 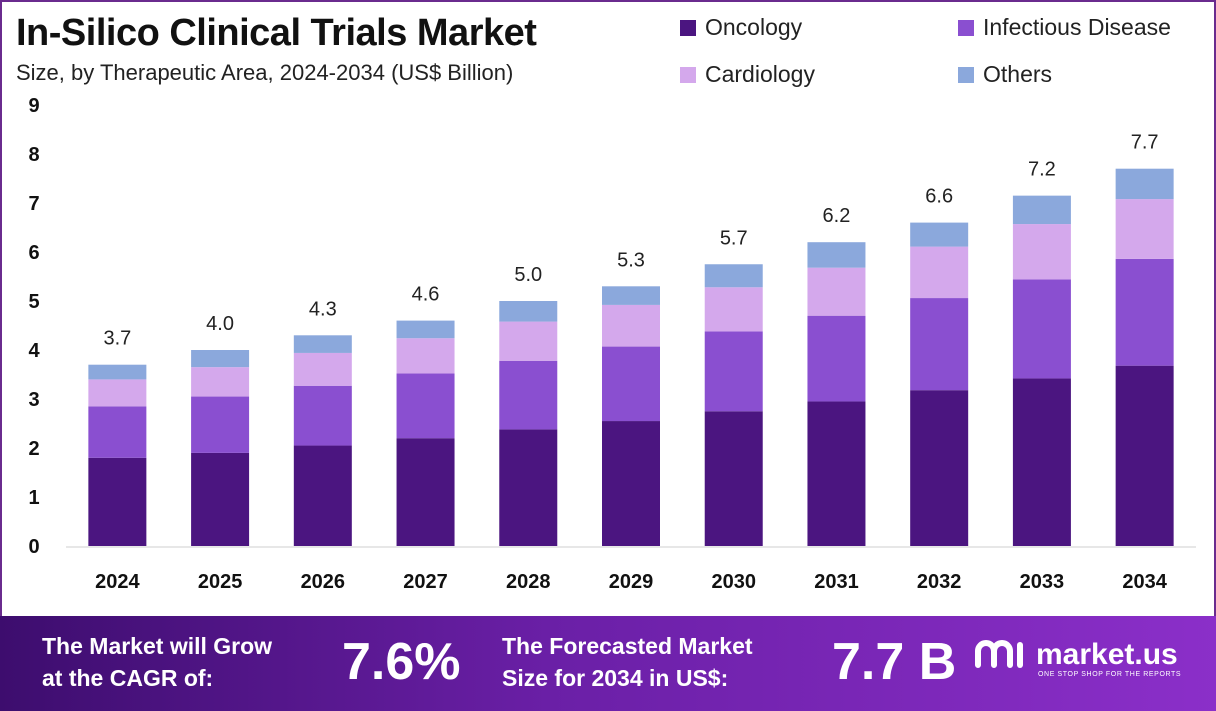 What do you see at coordinates (754, 27) in the screenshot?
I see `legend-label-oncology: Oncology` at bounding box center [754, 27].